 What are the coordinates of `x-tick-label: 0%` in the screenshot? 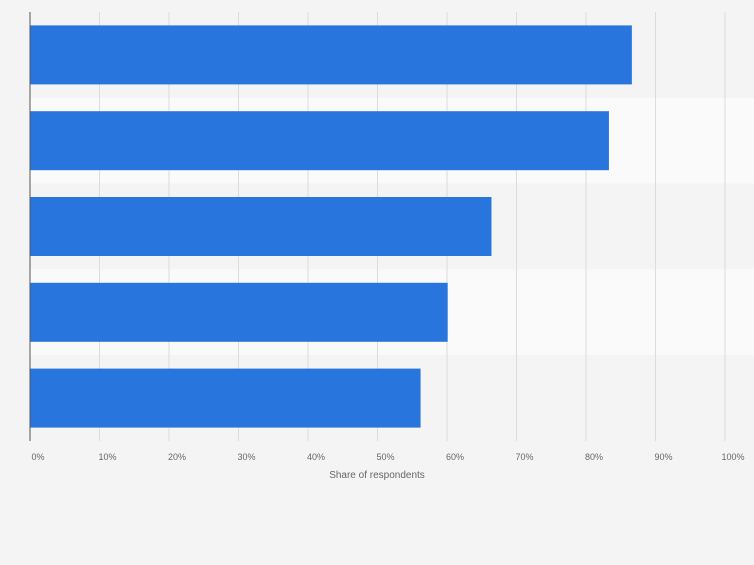 It's located at (37, 457).